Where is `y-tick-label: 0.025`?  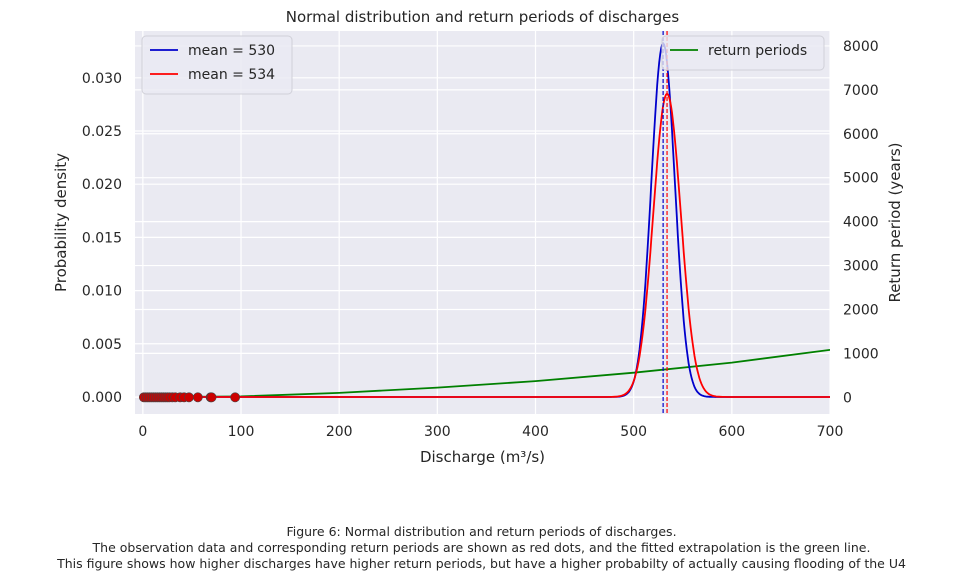 y-tick-label: 0.025 is located at coordinates (102, 132).